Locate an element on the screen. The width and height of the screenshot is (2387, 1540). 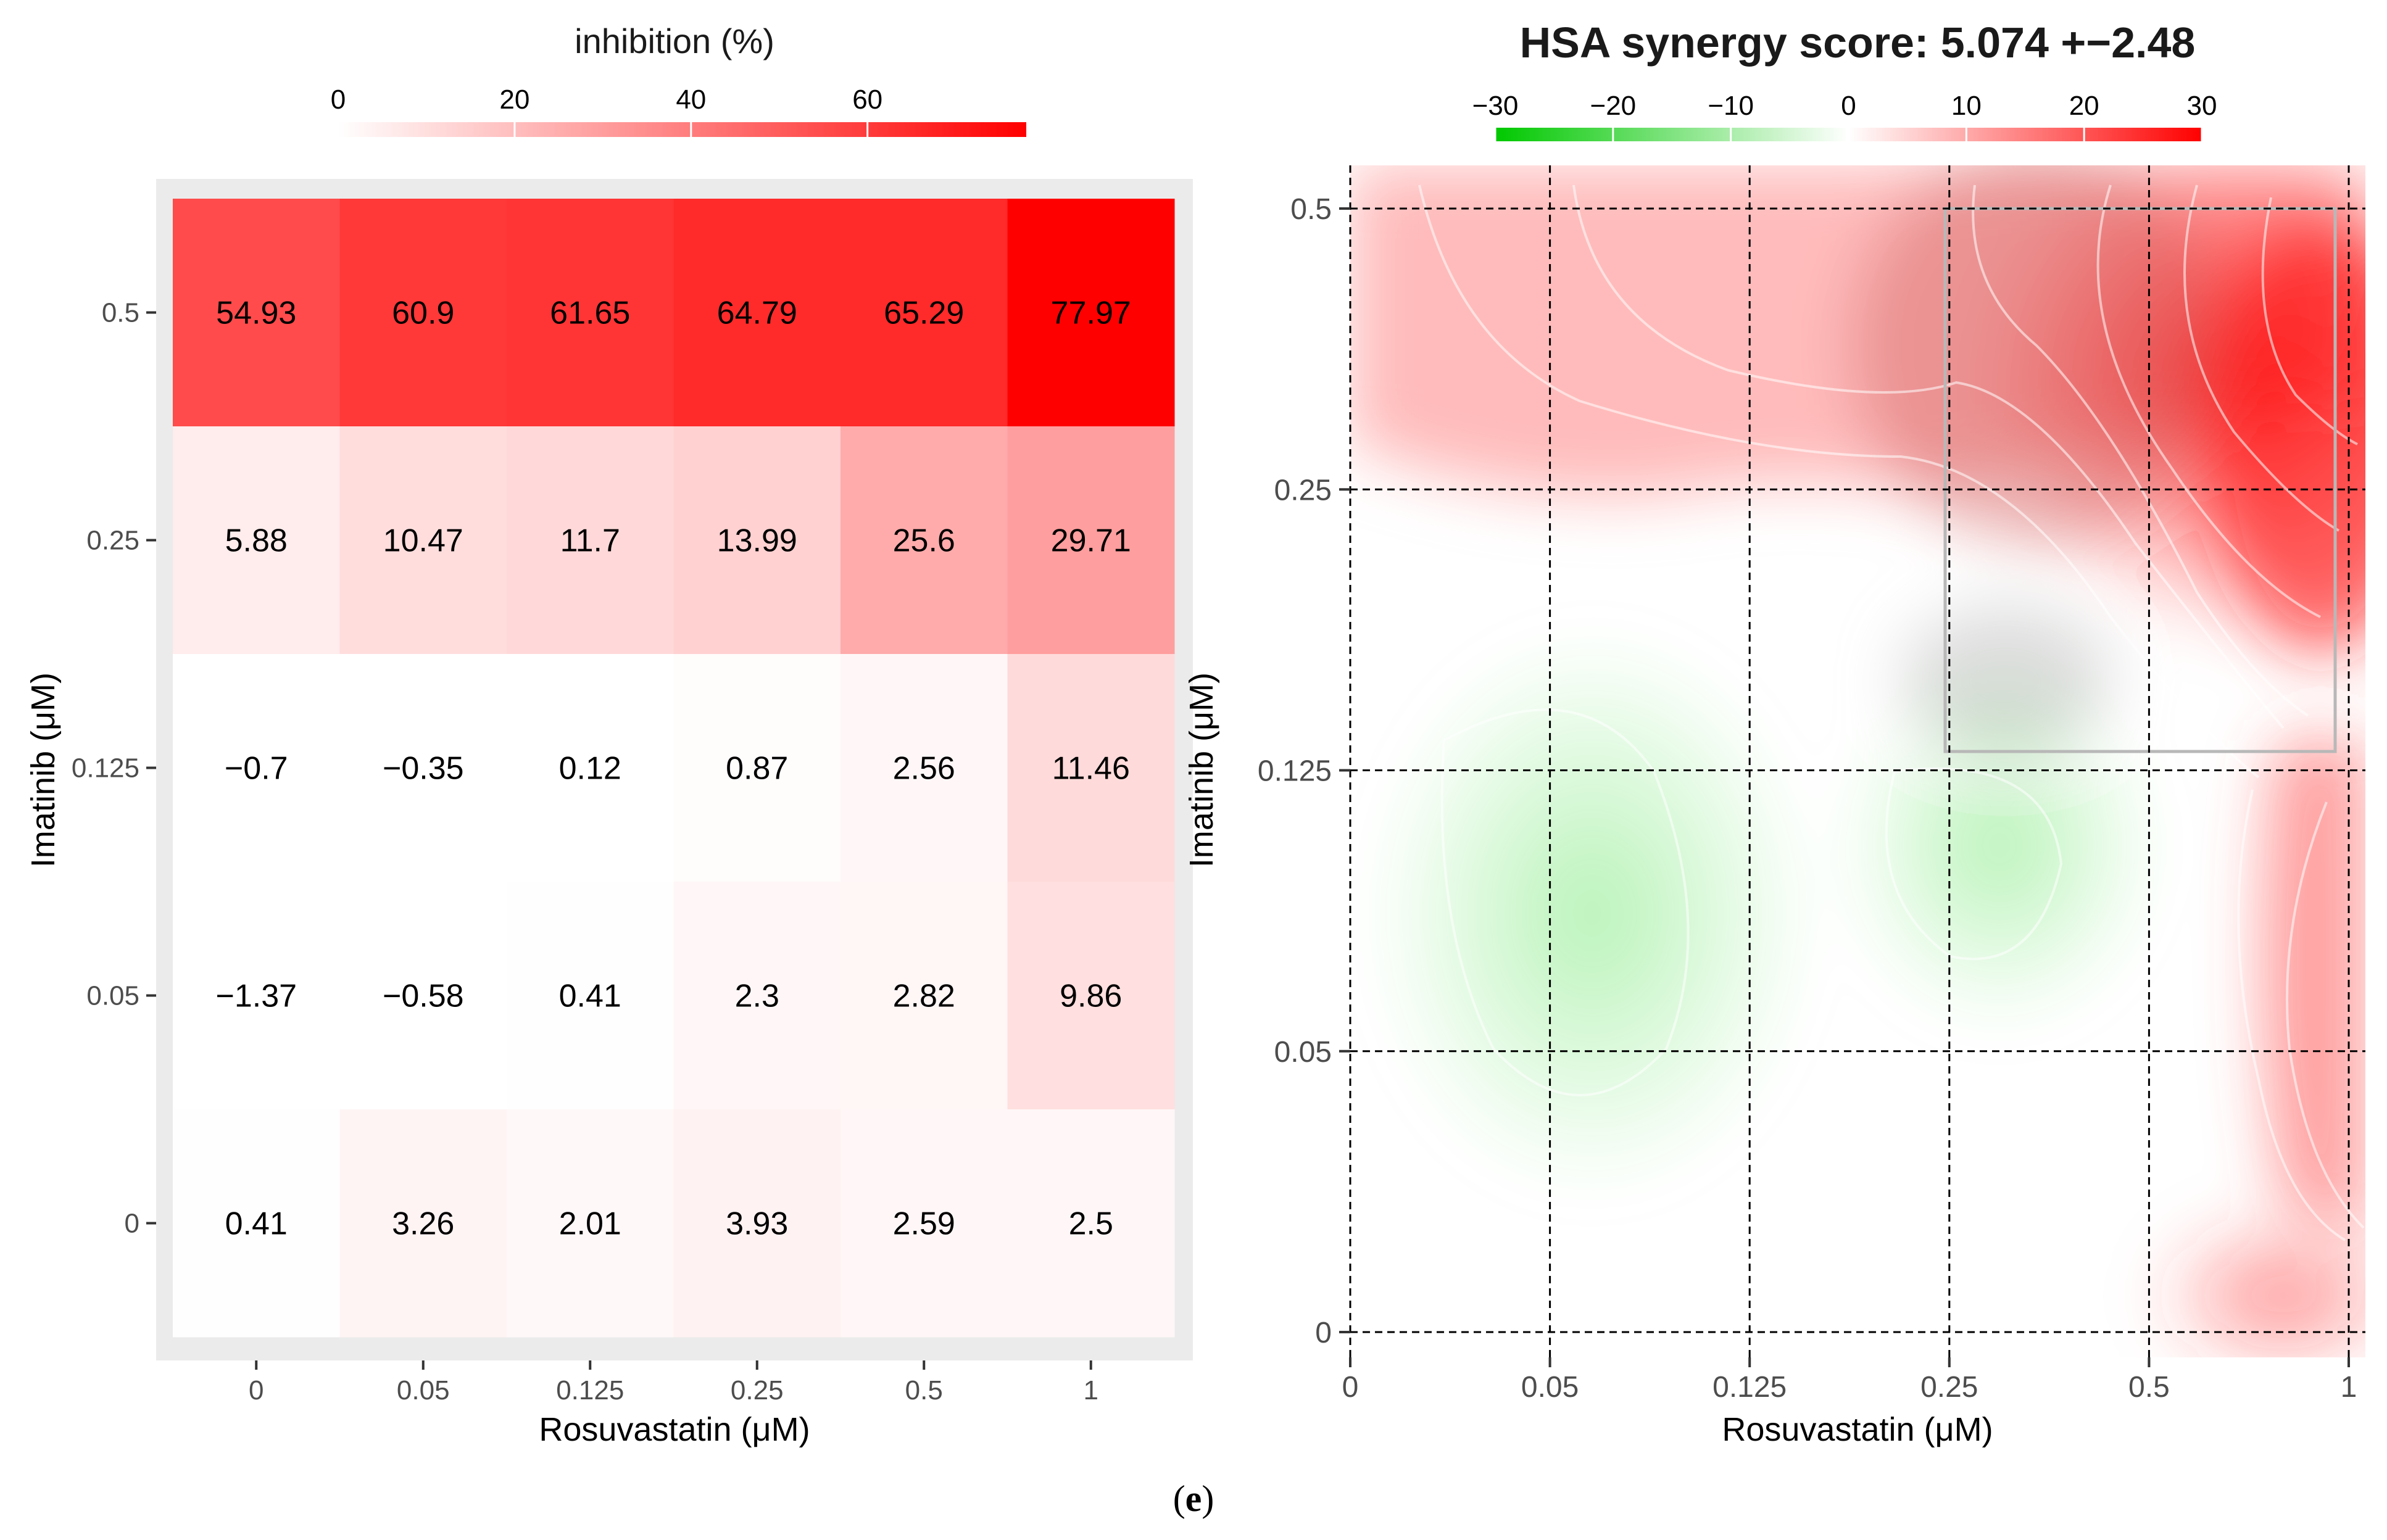
inhibition-value: 0.12 is located at coordinates (590, 769).